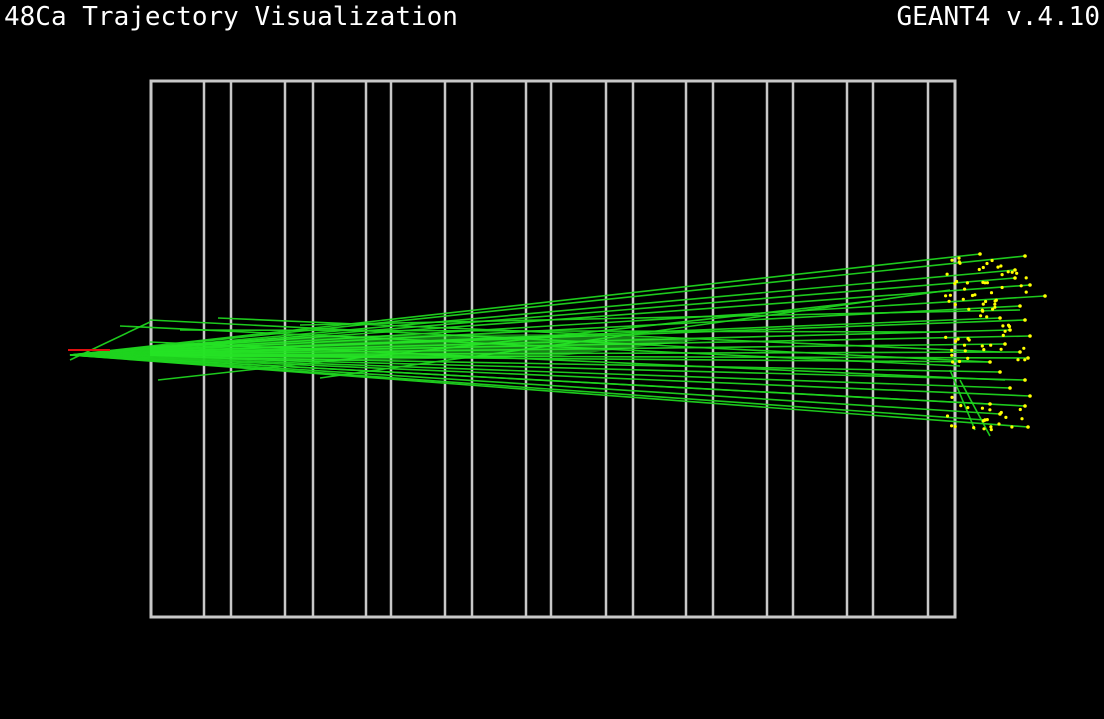 This screenshot has height=719, width=1104. I want to click on beam-core, so click(425, 348).